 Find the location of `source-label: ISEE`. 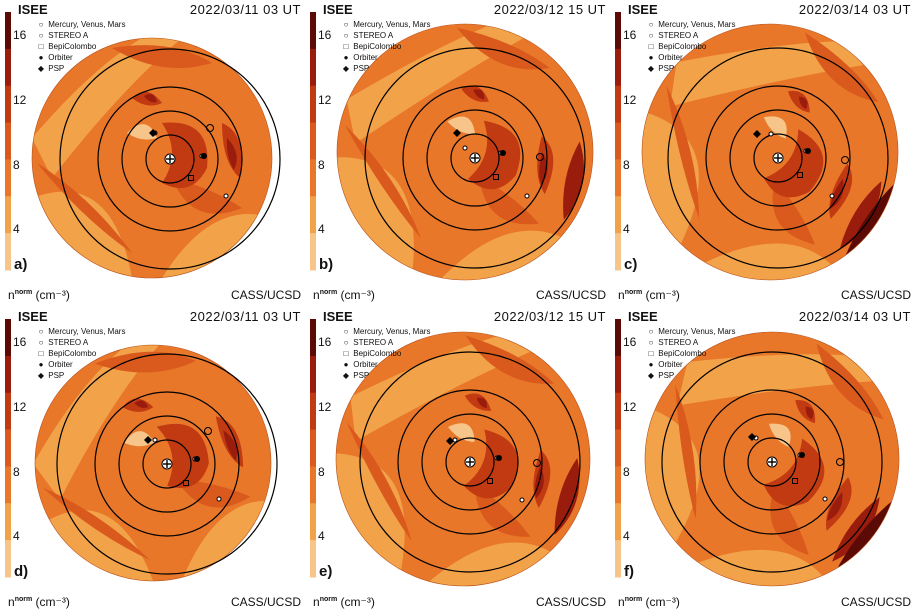

source-label: ISEE is located at coordinates (33, 316).